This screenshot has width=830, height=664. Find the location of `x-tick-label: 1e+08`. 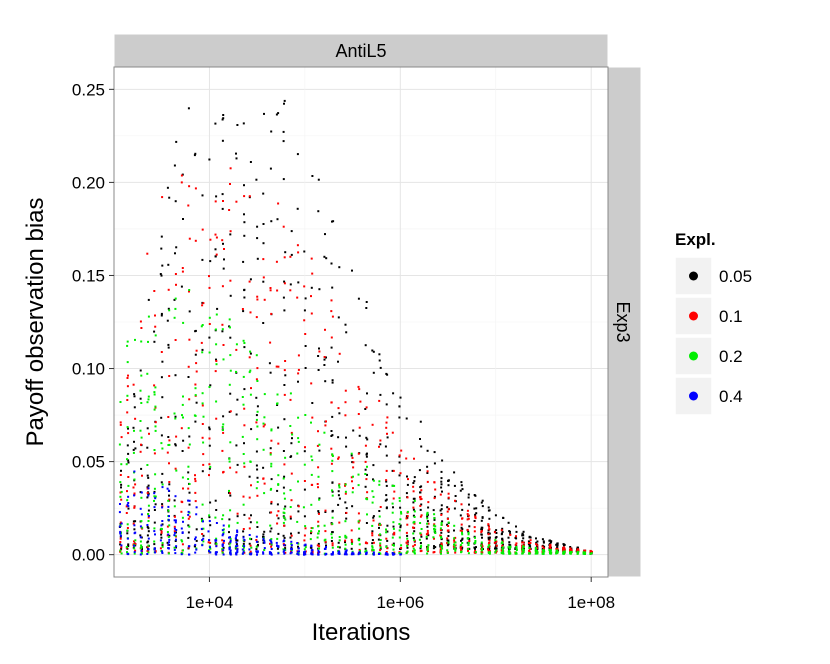

x-tick-label: 1e+08 is located at coordinates (591, 602).